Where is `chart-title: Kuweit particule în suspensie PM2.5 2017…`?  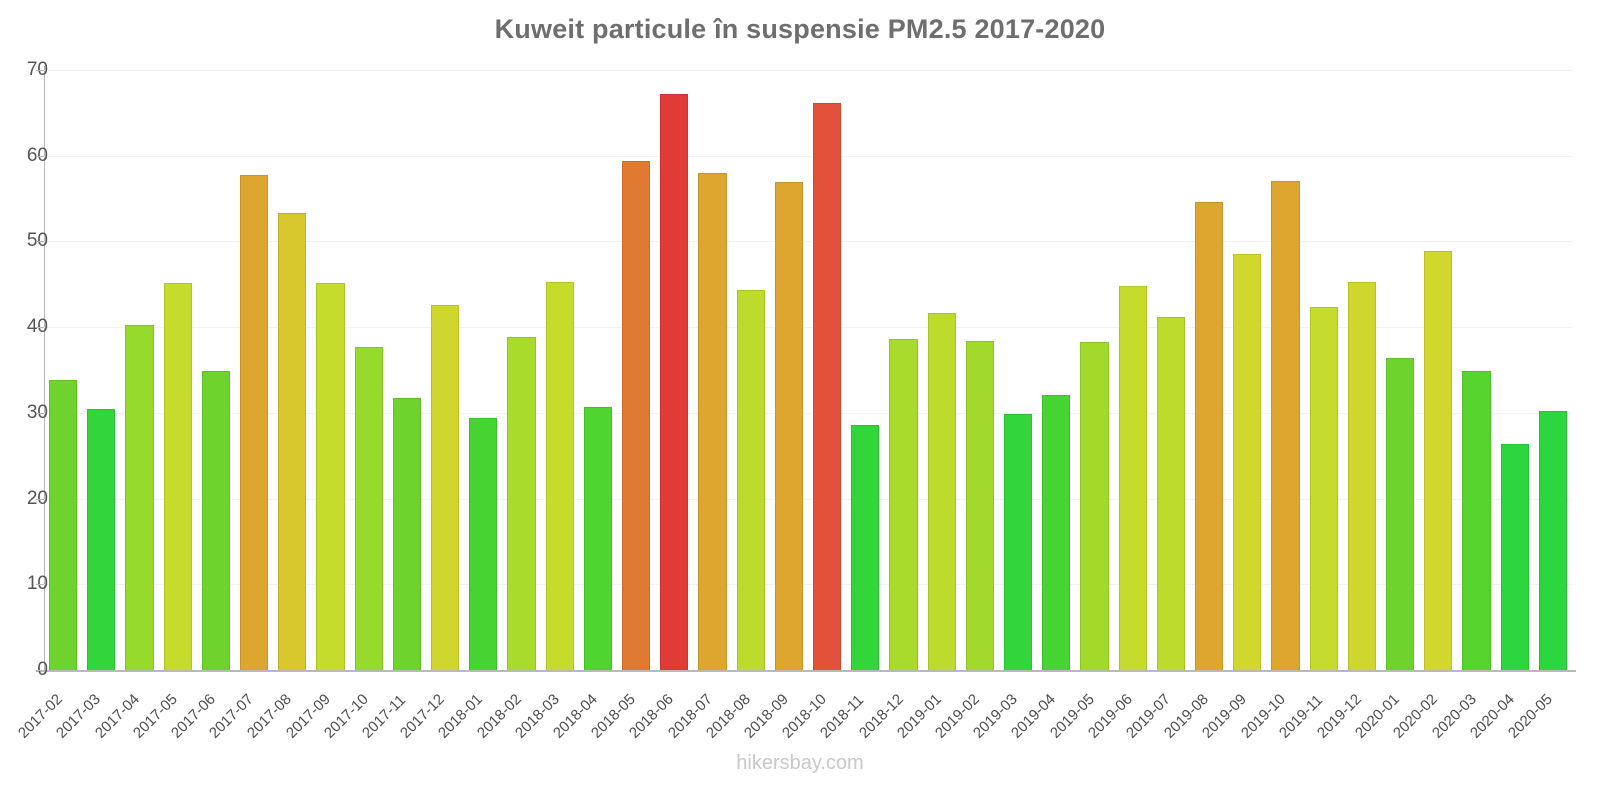 chart-title: Kuweit particule în suspensie PM2.5 2017… is located at coordinates (800, 29).